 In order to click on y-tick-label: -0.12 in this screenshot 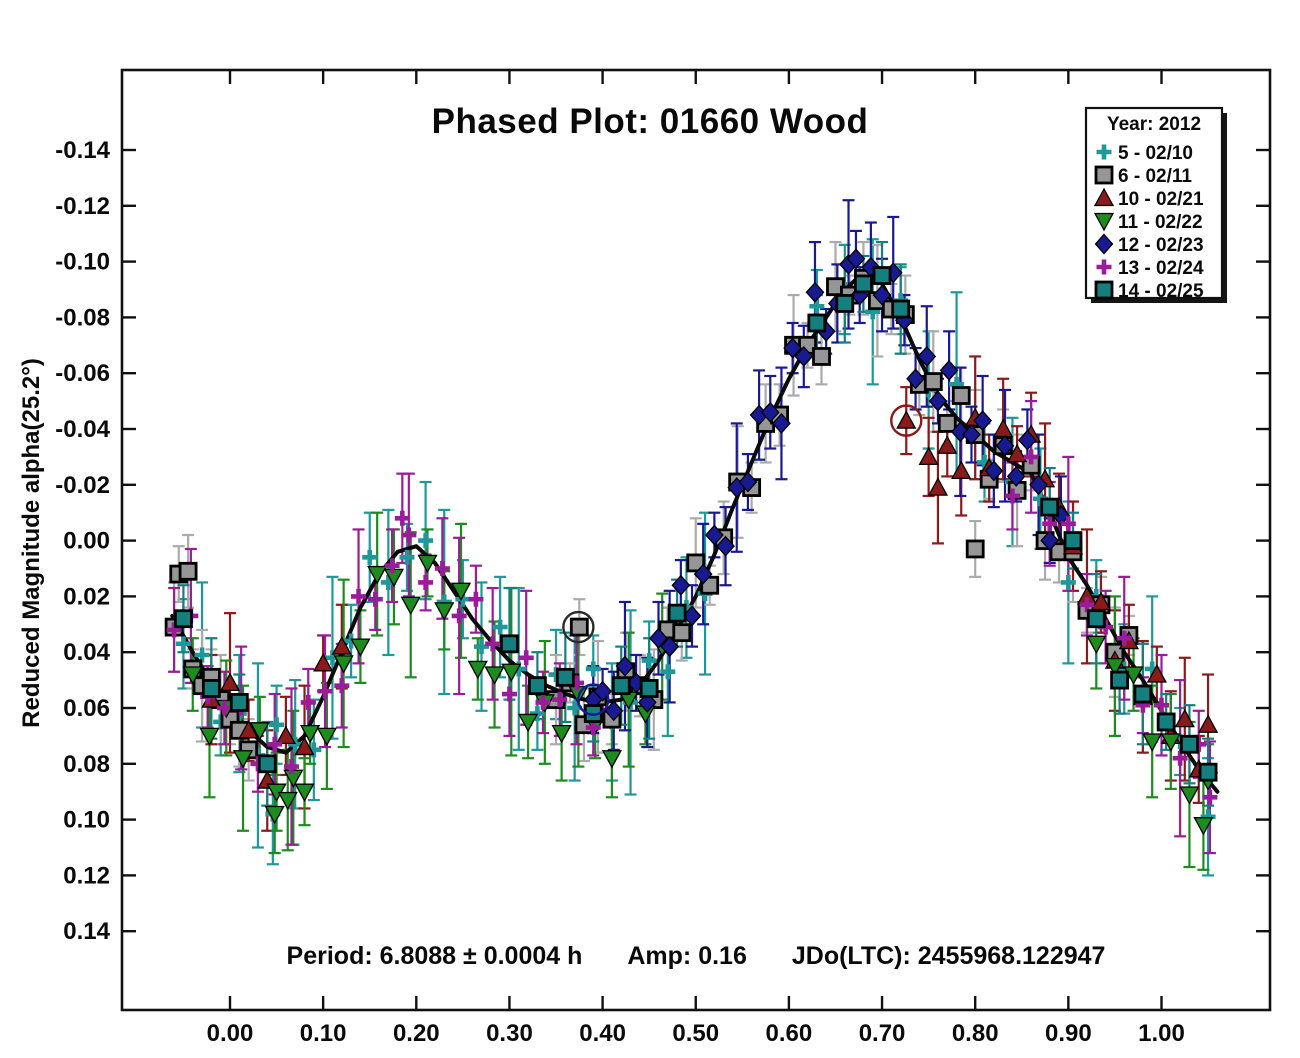, I will do `click(82, 206)`.